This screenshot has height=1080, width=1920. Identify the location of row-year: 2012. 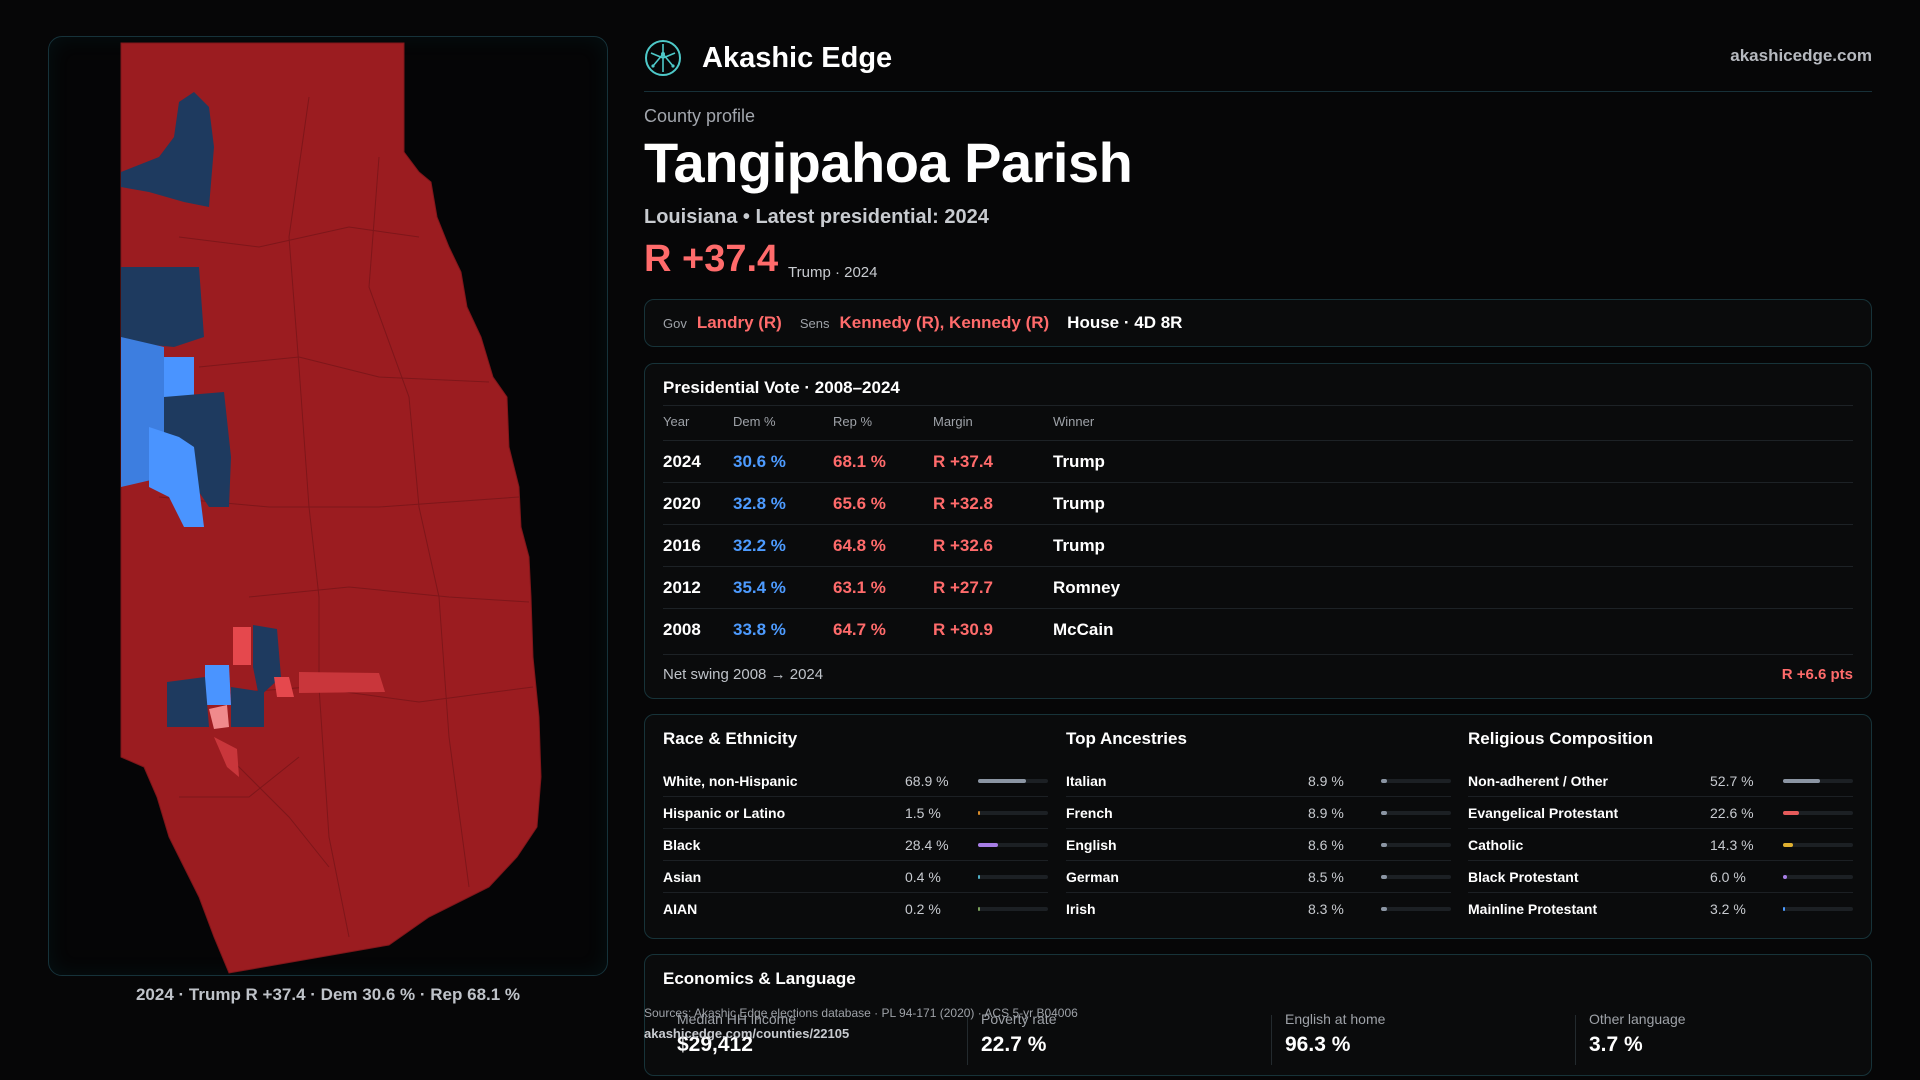
(682, 587).